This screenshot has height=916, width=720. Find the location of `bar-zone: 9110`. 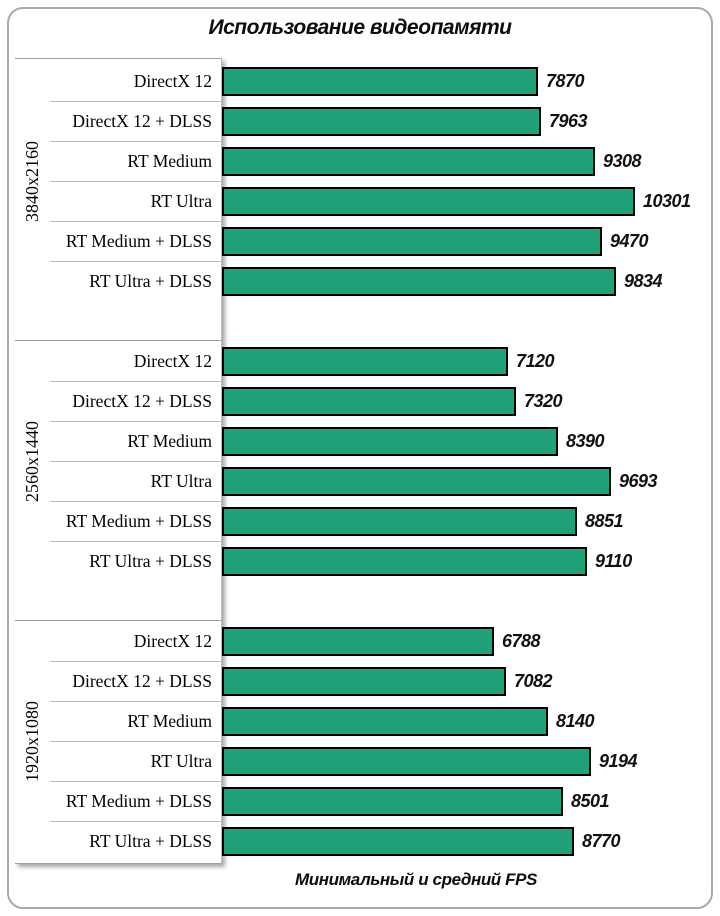

bar-zone: 9110 is located at coordinates (464, 561).